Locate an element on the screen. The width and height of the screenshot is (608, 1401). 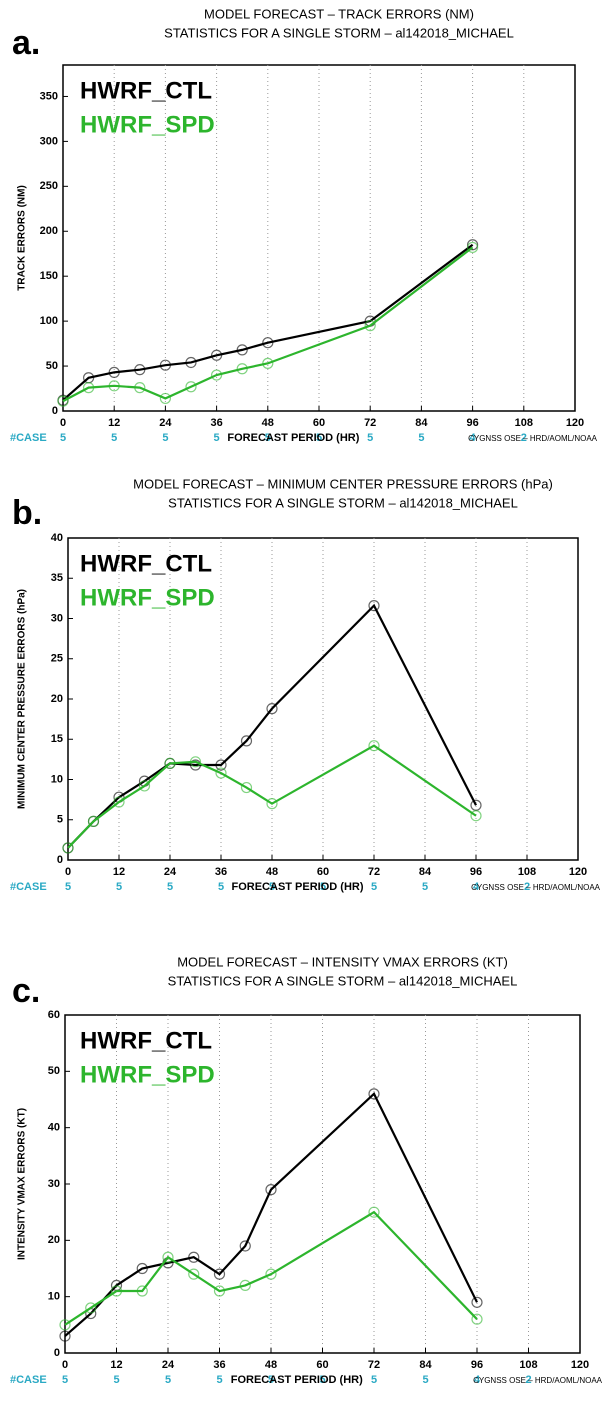
x-tick-label: 24 is located at coordinates (165, 423).